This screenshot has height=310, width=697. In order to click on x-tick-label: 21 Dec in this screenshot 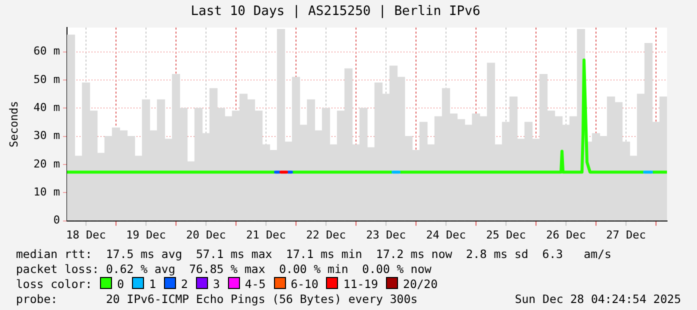, I will do `click(266, 235)`.